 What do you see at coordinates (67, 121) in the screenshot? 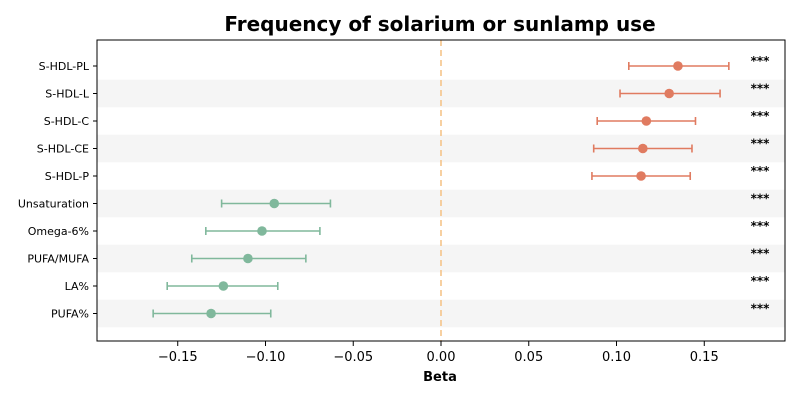
I see `y-tick-label: S-HDL-C` at bounding box center [67, 121].